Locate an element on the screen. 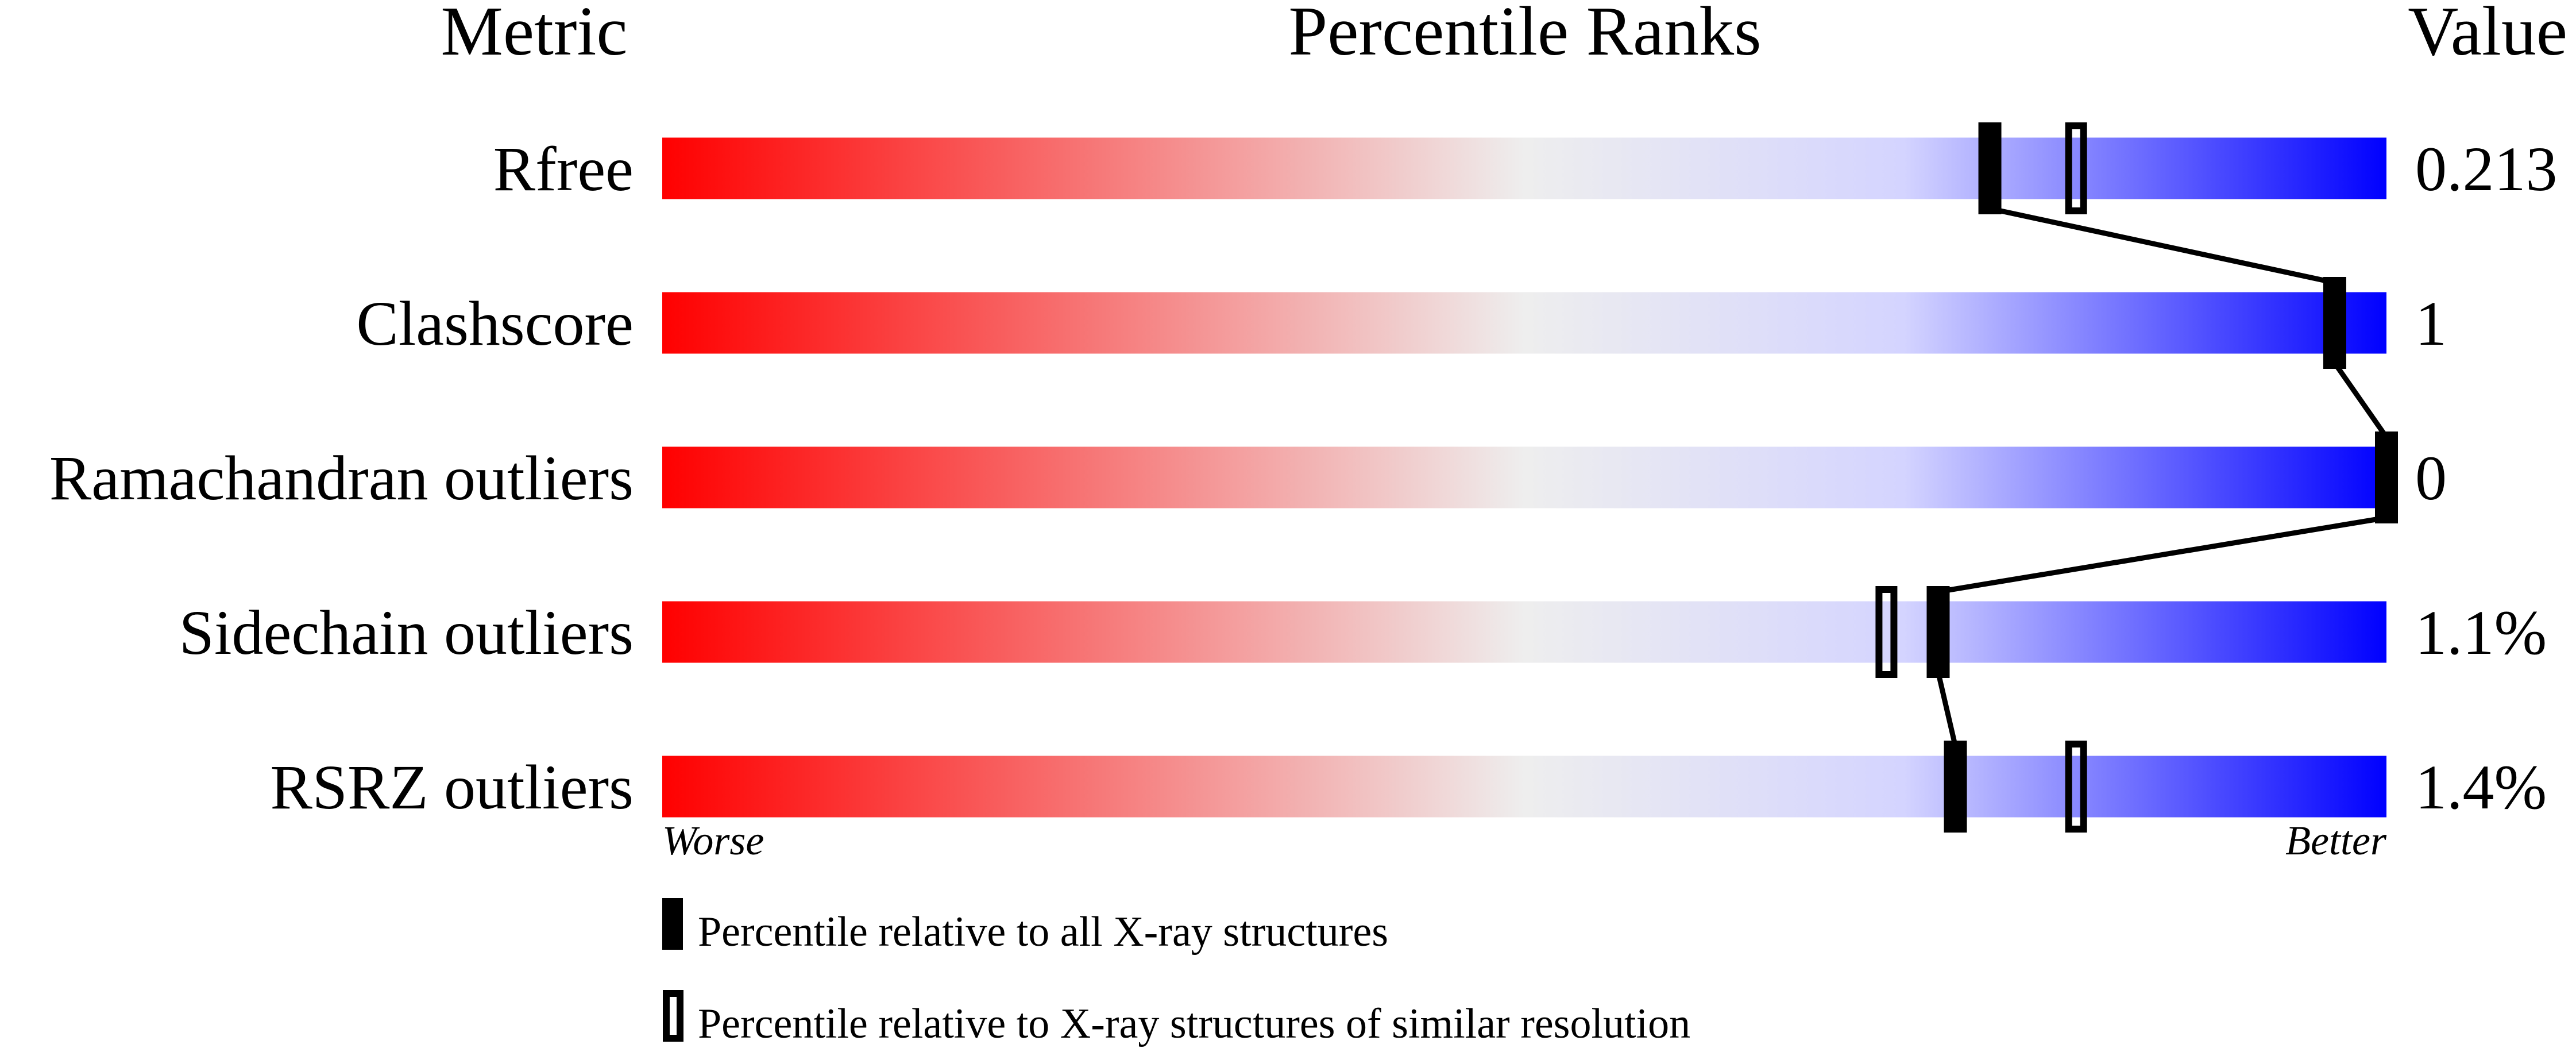 This screenshot has width=2576, height=1048. percentile-bar-sidechain-outliers is located at coordinates (1524, 632).